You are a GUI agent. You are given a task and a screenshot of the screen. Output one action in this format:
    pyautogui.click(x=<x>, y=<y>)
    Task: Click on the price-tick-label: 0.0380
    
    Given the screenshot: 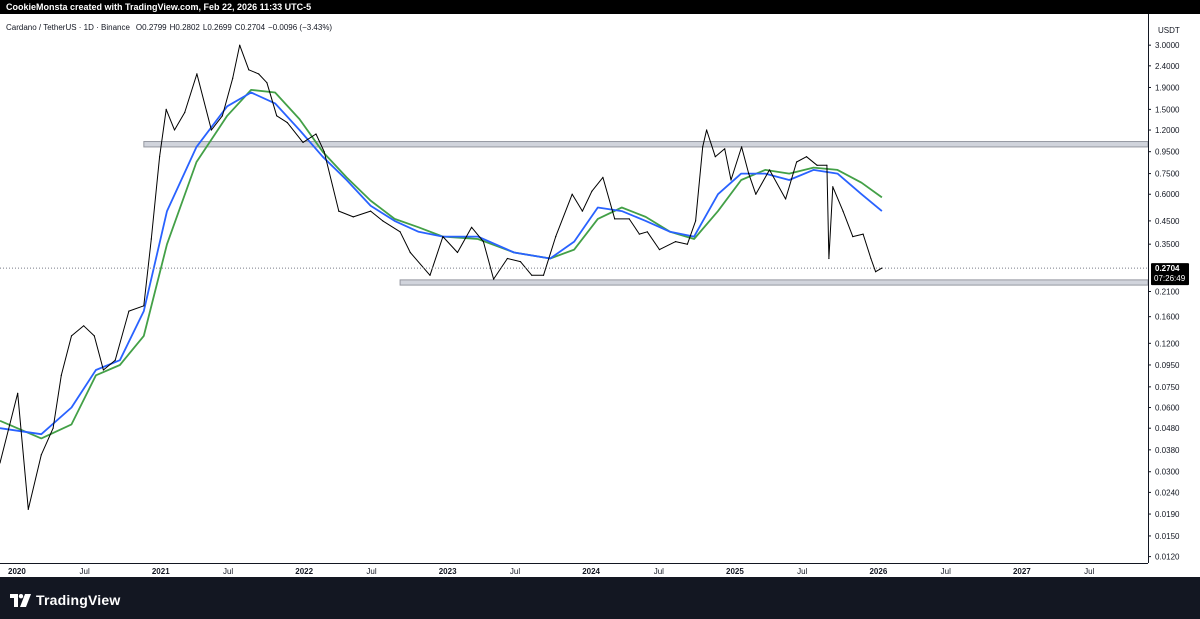 What is the action you would take?
    pyautogui.click(x=1167, y=450)
    